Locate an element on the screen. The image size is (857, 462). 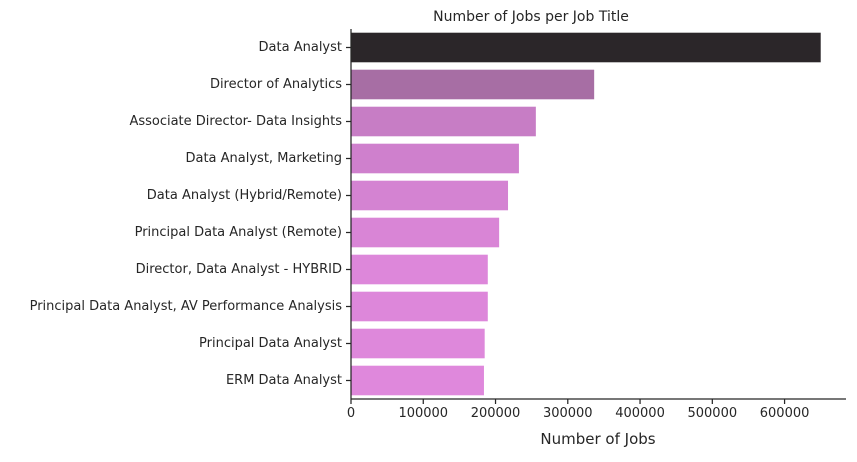
x-tick-label-4: 400000 is located at coordinates (640, 413).